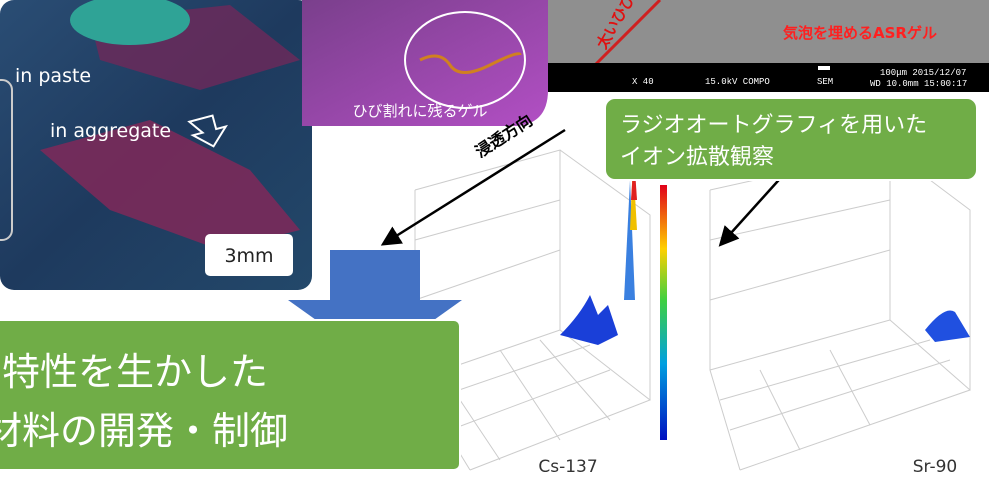 Image resolution: width=989 pixels, height=486 pixels. Describe the element at coordinates (144, 431) in the screenshot. I see `conclusion-text: 材料の開発・制御` at that location.